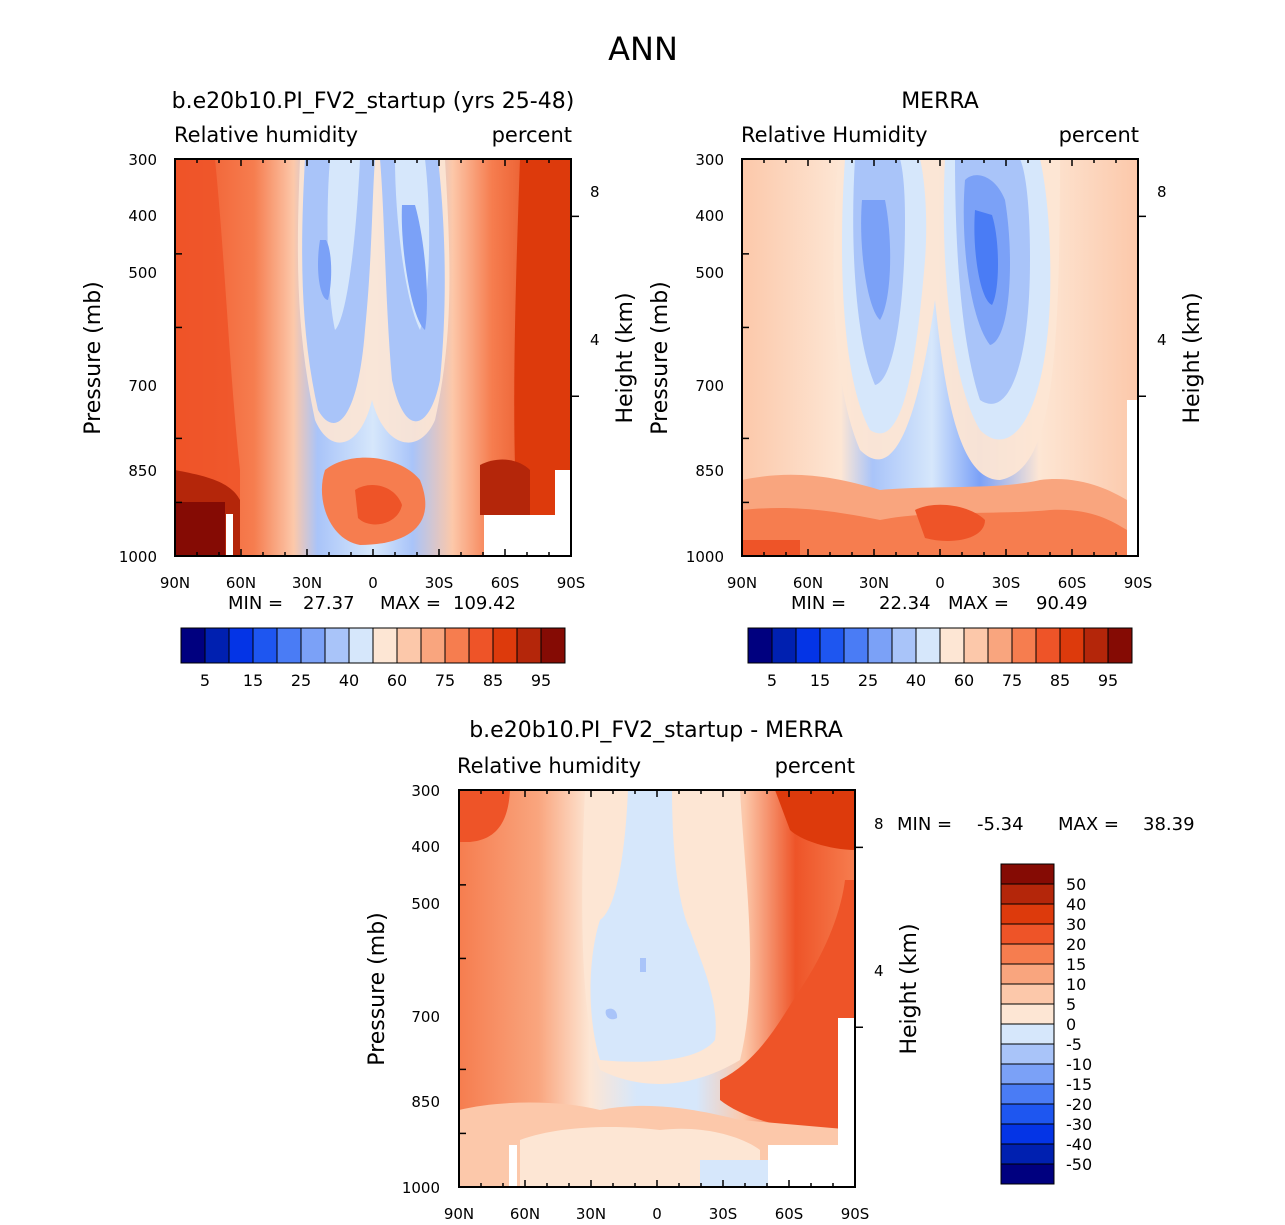  What do you see at coordinates (643, 49) in the screenshot?
I see `page-title: ANN` at bounding box center [643, 49].